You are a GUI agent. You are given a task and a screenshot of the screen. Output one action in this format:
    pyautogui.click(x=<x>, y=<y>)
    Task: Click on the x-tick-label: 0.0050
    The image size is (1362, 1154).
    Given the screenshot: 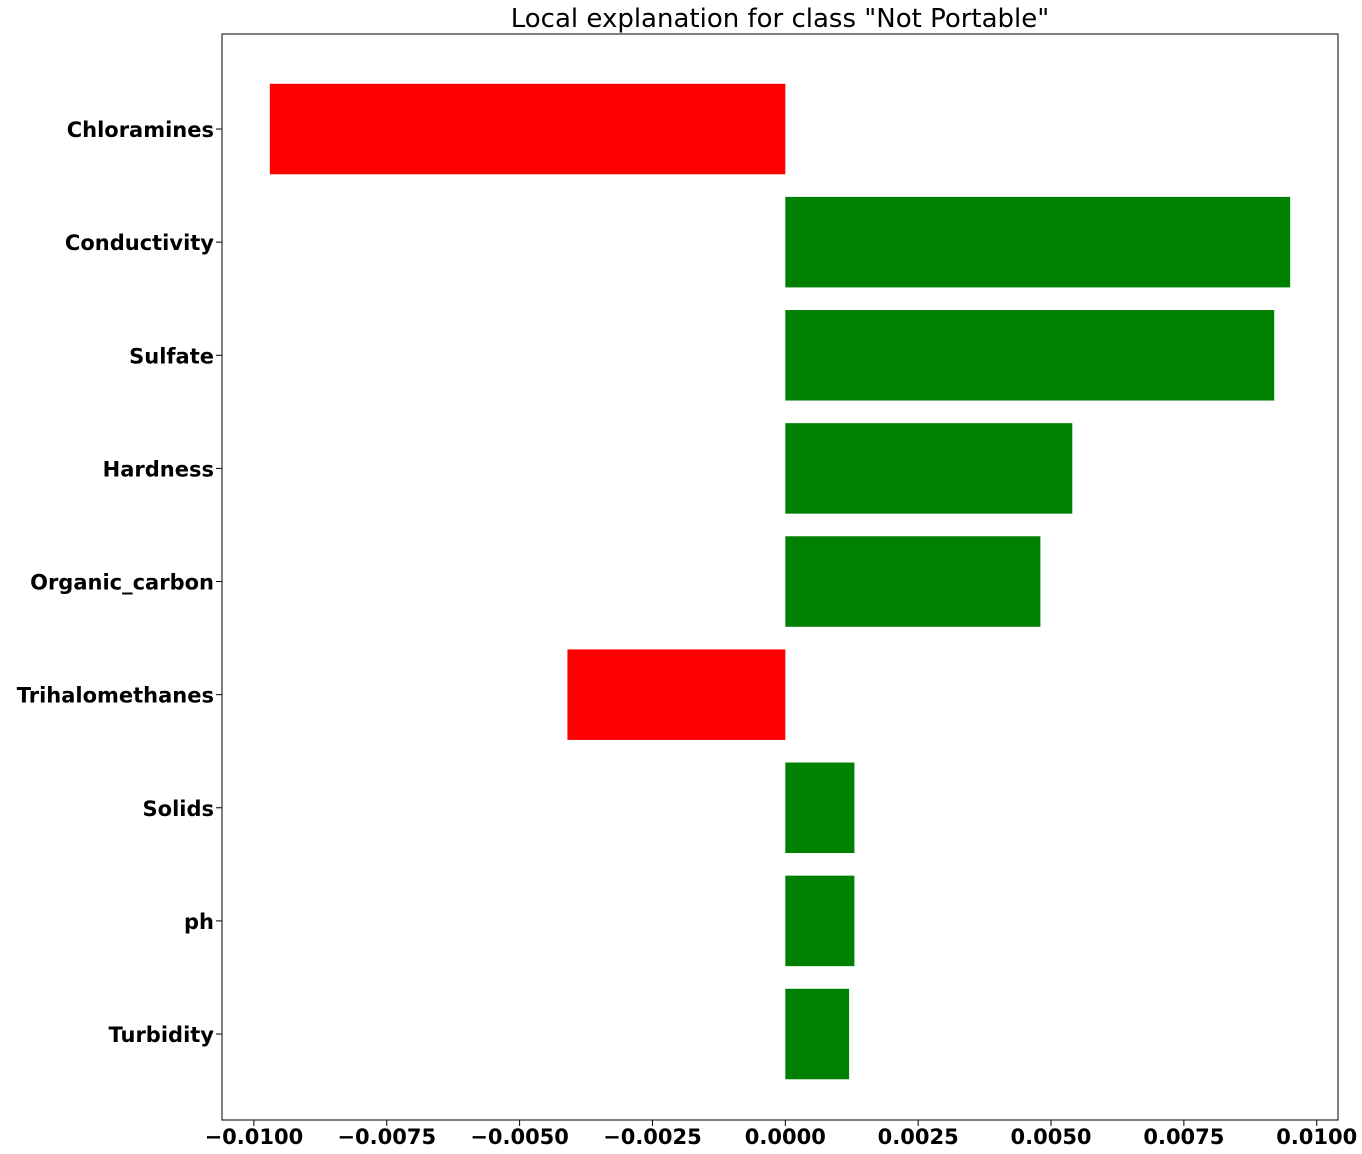 What is the action you would take?
    pyautogui.click(x=1051, y=1137)
    